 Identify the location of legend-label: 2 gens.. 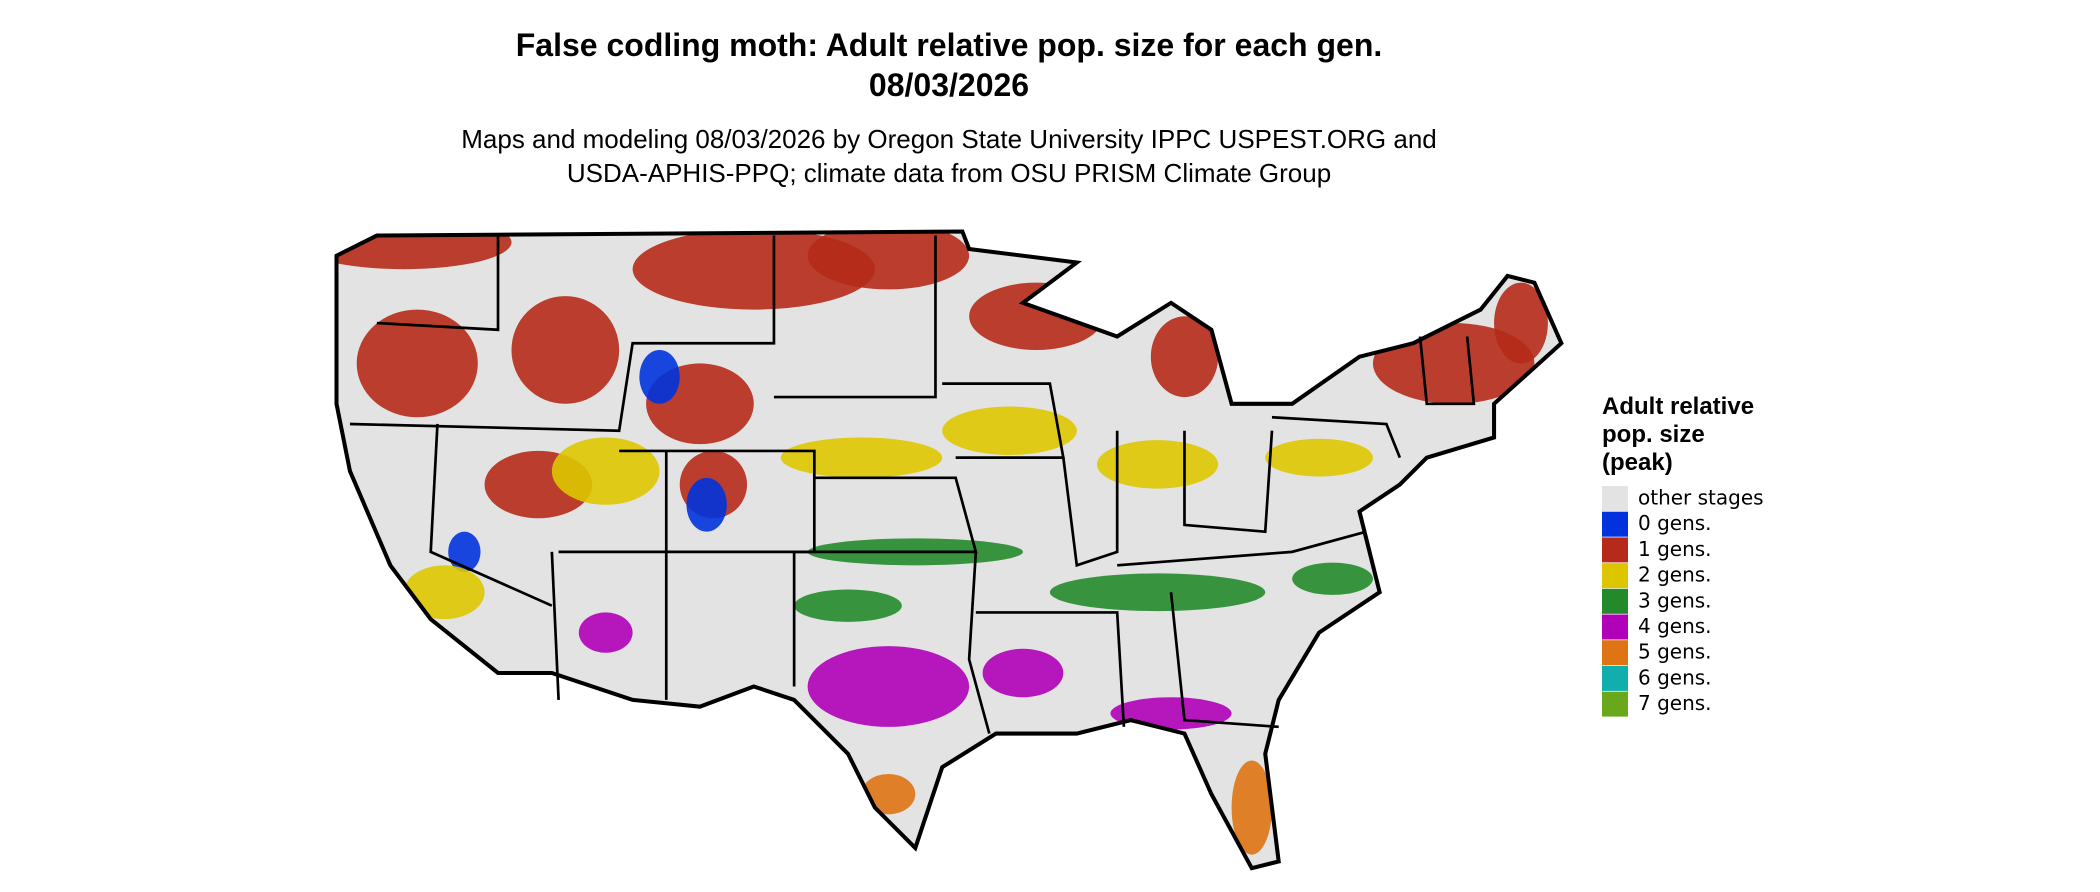
(1675, 575).